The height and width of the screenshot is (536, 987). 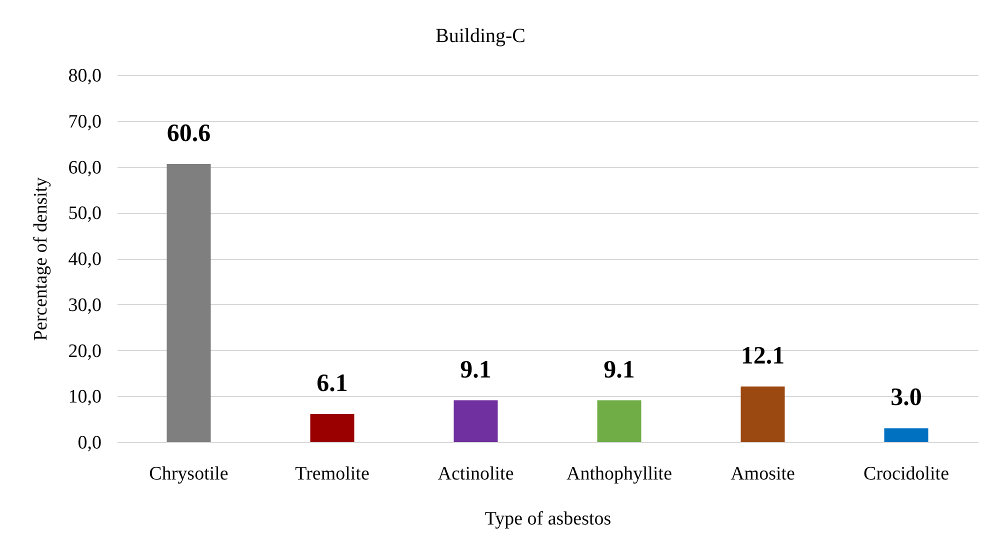 I want to click on y-tick-label: 70,0, so click(x=85, y=121).